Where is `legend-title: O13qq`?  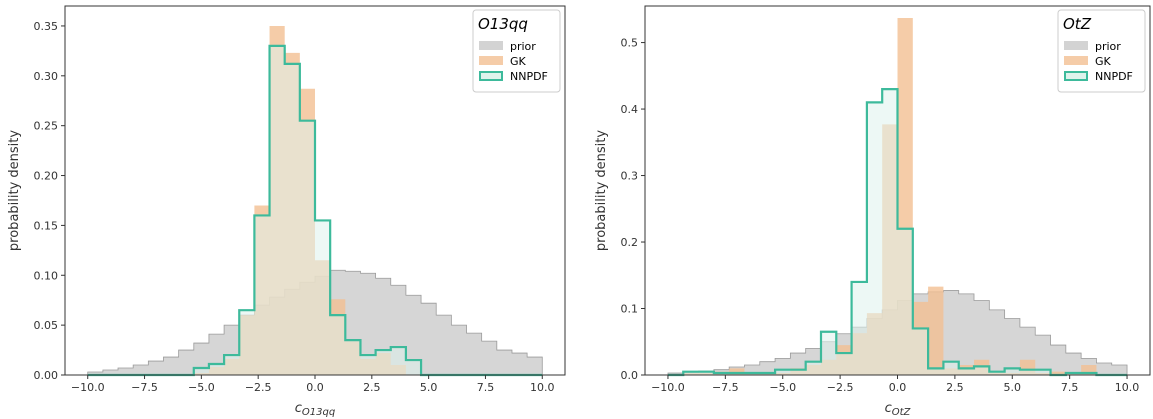
legend-title: O13qq is located at coordinates (503, 24).